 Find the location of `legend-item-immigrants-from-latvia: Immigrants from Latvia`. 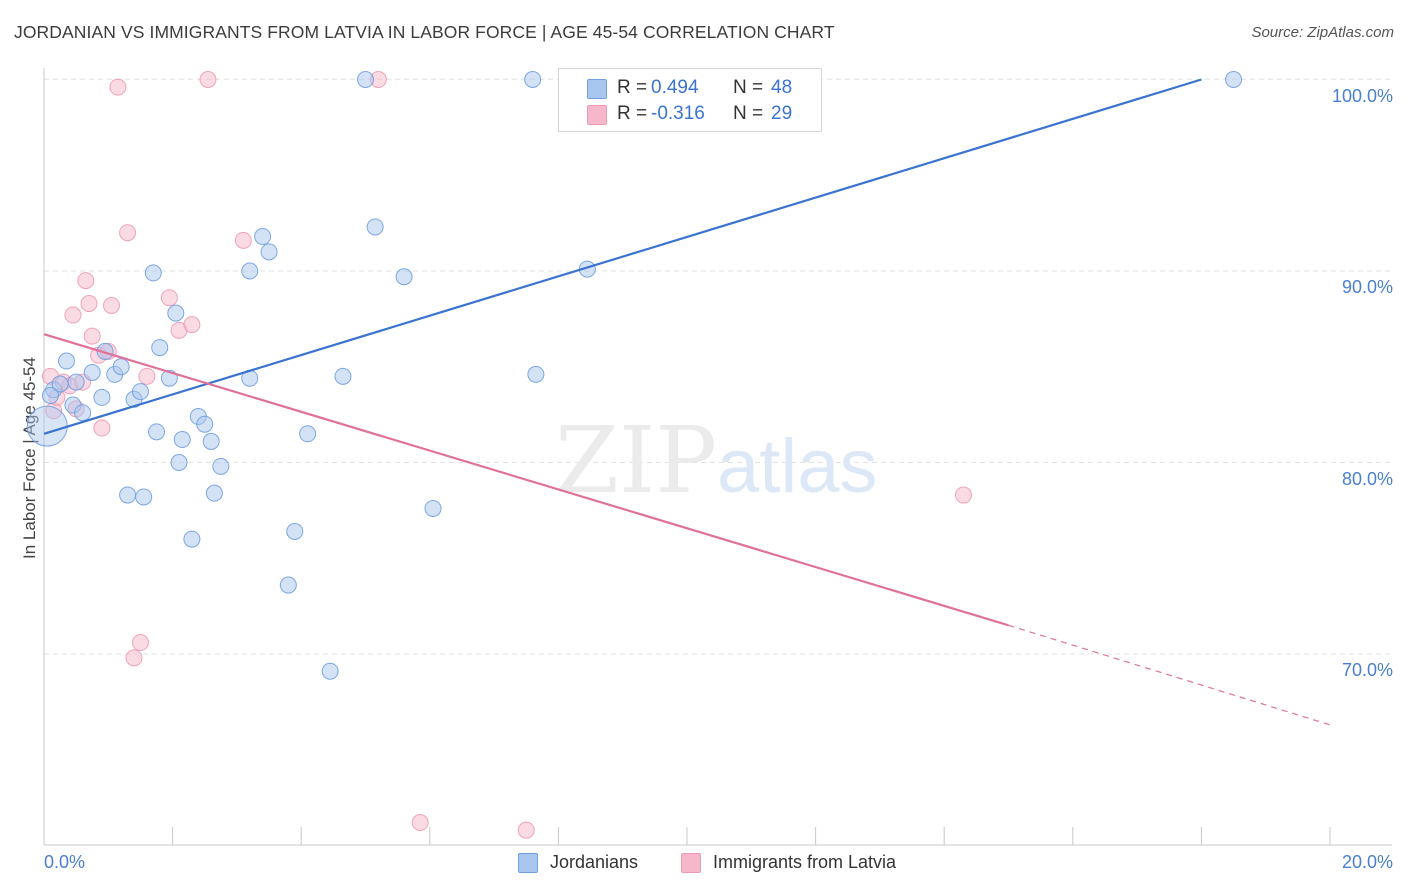

legend-item-immigrants-from-latvia: Immigrants from Latvia is located at coordinates (788, 862).